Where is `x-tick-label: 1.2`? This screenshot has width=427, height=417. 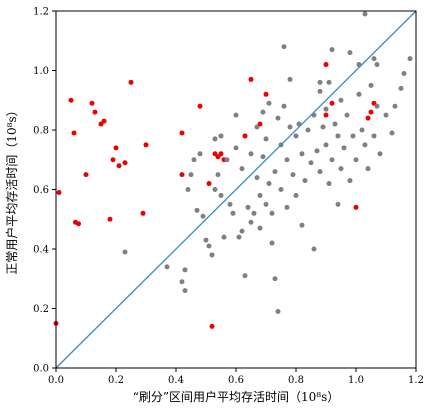 x-tick-label: 1.2 is located at coordinates (416, 380).